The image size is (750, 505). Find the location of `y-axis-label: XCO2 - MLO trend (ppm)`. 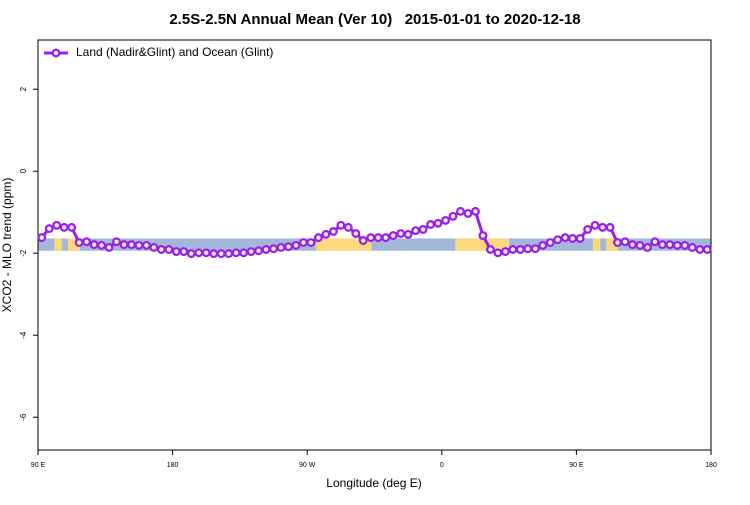

y-axis-label: XCO2 - MLO trend (ppm) is located at coordinates (7, 245).